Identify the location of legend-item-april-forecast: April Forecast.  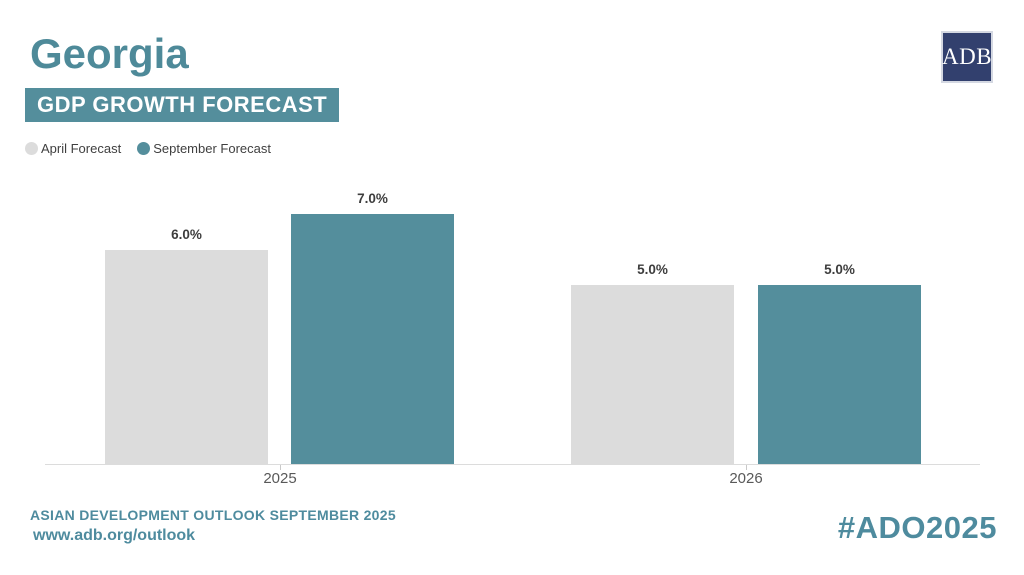
(73, 148).